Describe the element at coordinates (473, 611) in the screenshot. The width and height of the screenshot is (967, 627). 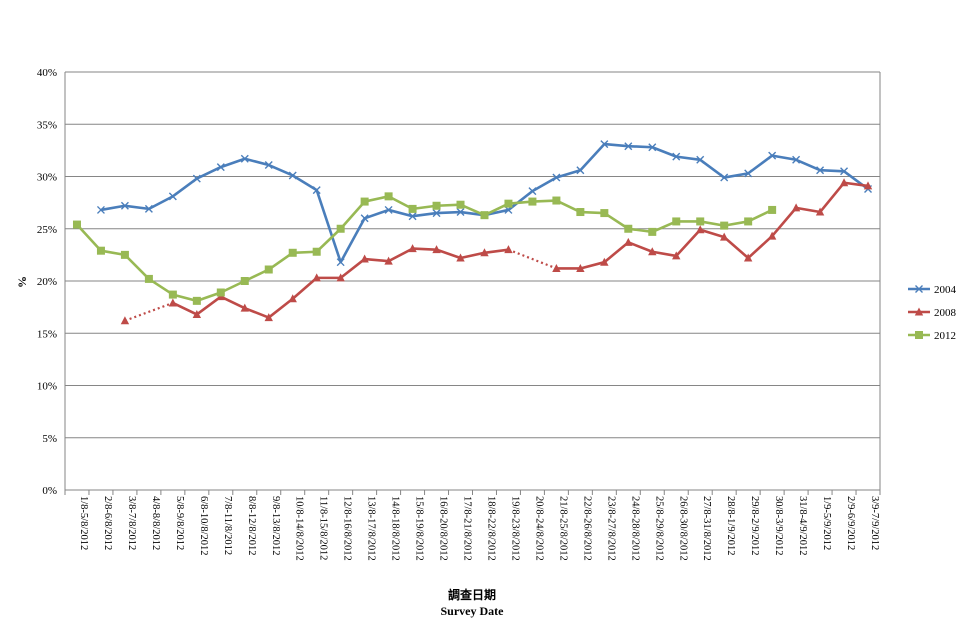
I see `x-axis-label-english: Survey Date` at that location.